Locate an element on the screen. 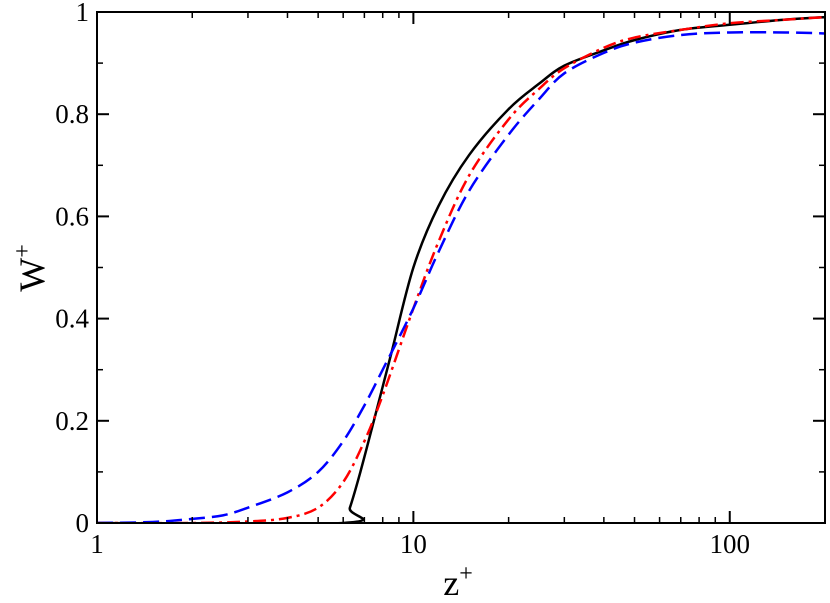 The height and width of the screenshot is (603, 830). y-tick-label: 0.6 is located at coordinates (72, 216).